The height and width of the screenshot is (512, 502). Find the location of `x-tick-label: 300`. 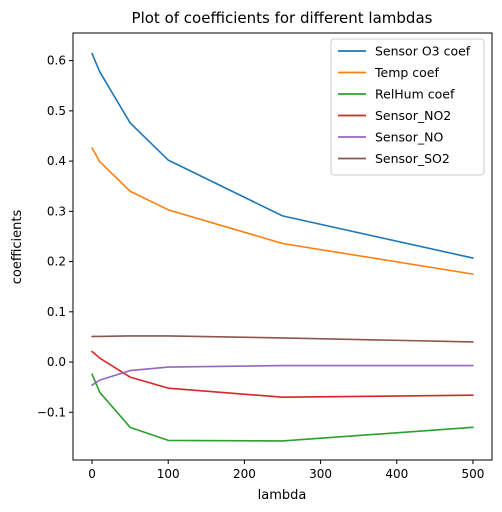

x-tick-label: 300 is located at coordinates (320, 474).